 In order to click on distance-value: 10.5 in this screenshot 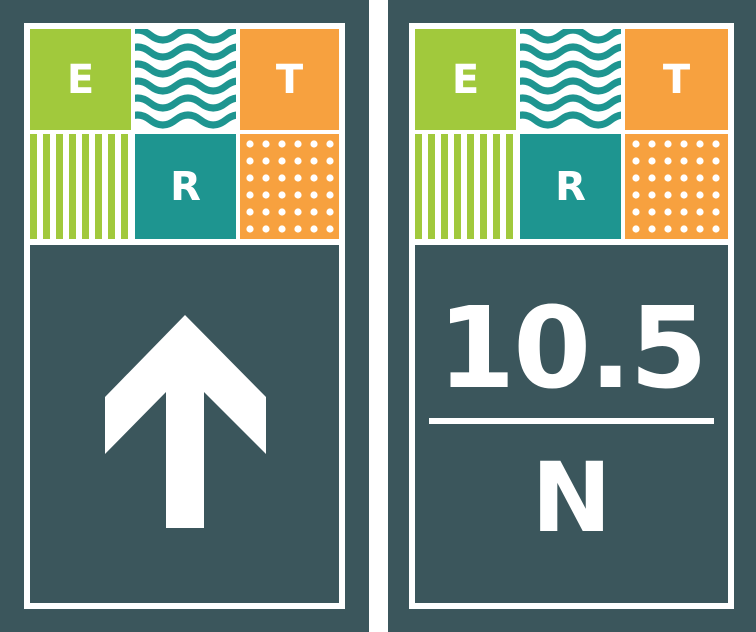, I will do `click(572, 349)`.